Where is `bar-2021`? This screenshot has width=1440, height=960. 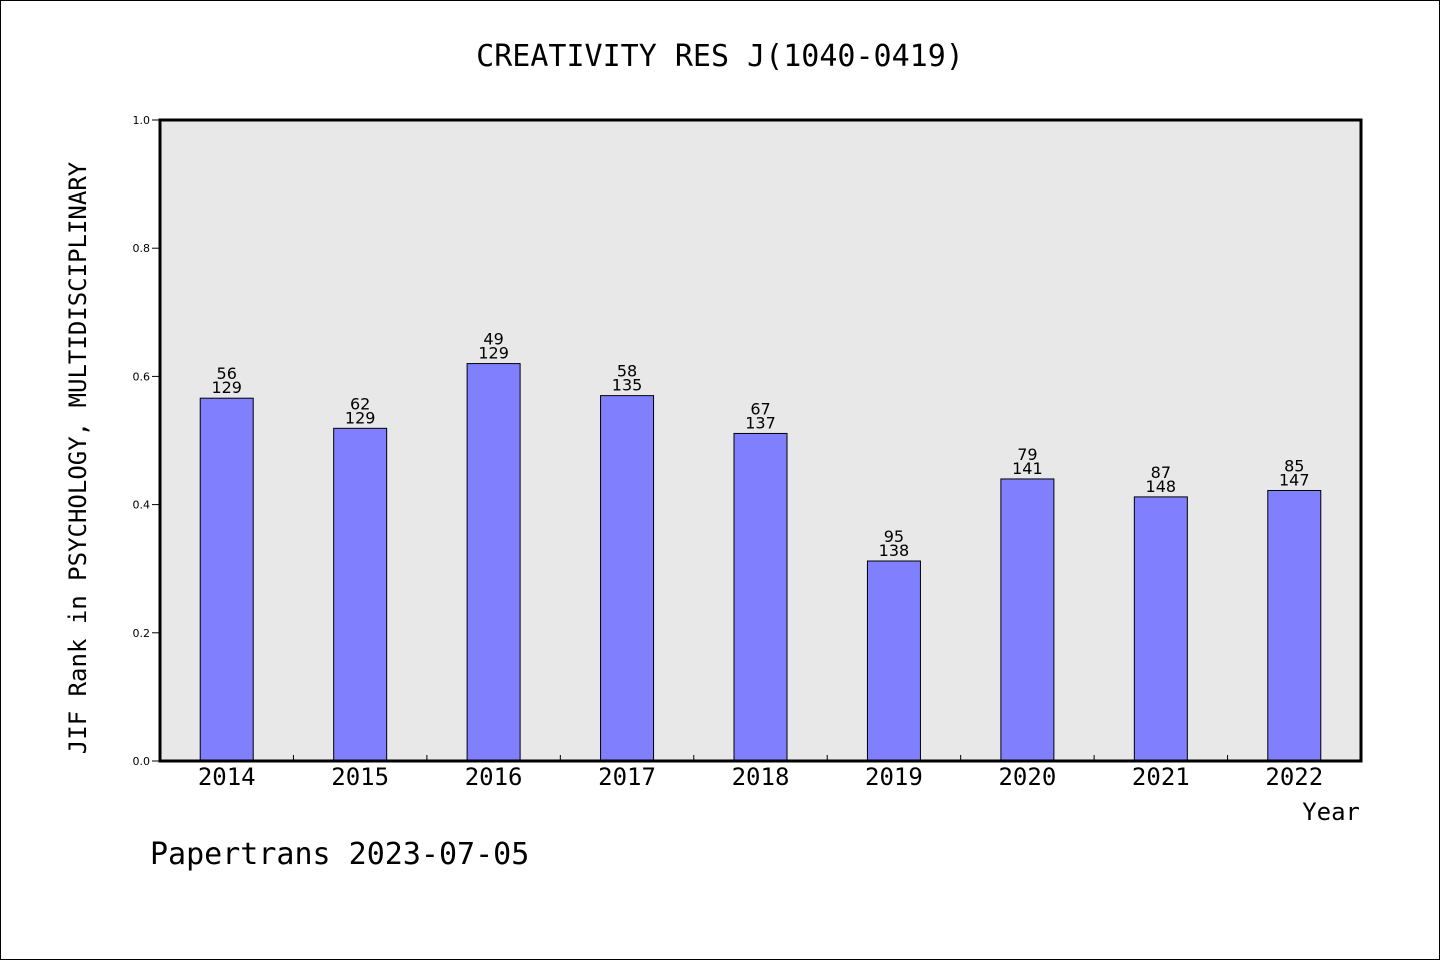
bar-2021 is located at coordinates (1160, 629).